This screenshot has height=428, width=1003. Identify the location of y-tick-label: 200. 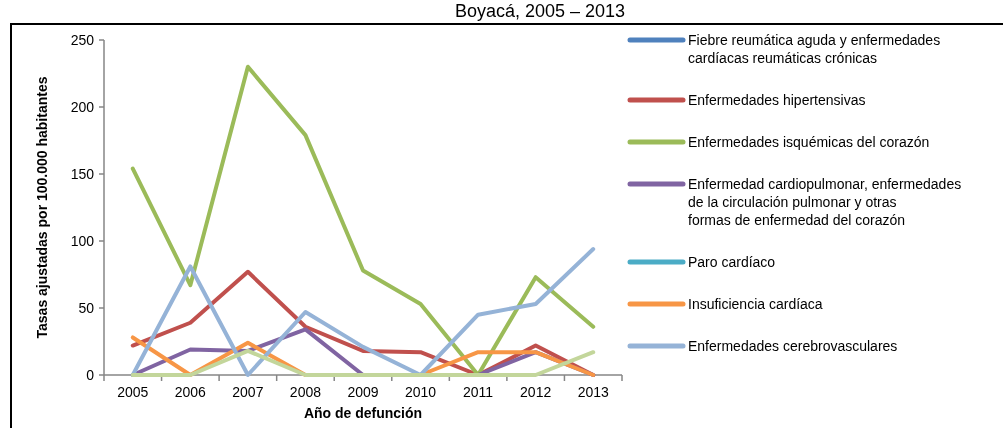
(82, 106).